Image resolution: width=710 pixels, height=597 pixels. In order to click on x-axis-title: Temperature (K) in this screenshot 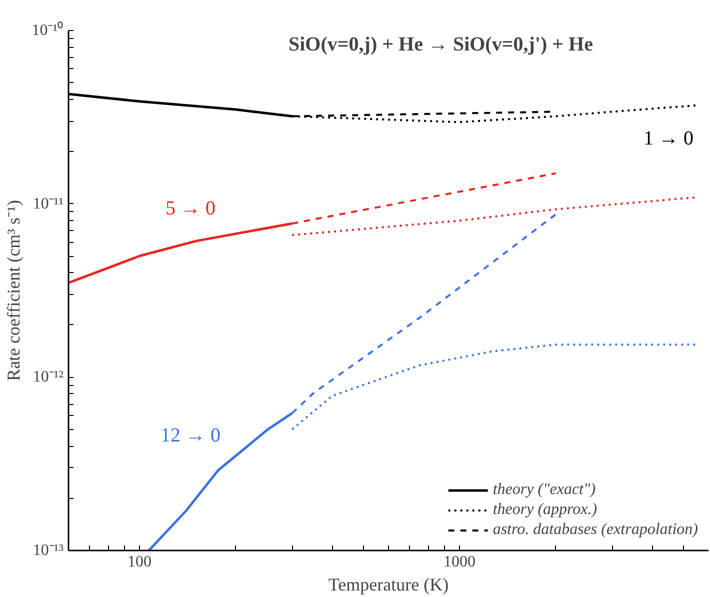, I will do `click(388, 584)`.